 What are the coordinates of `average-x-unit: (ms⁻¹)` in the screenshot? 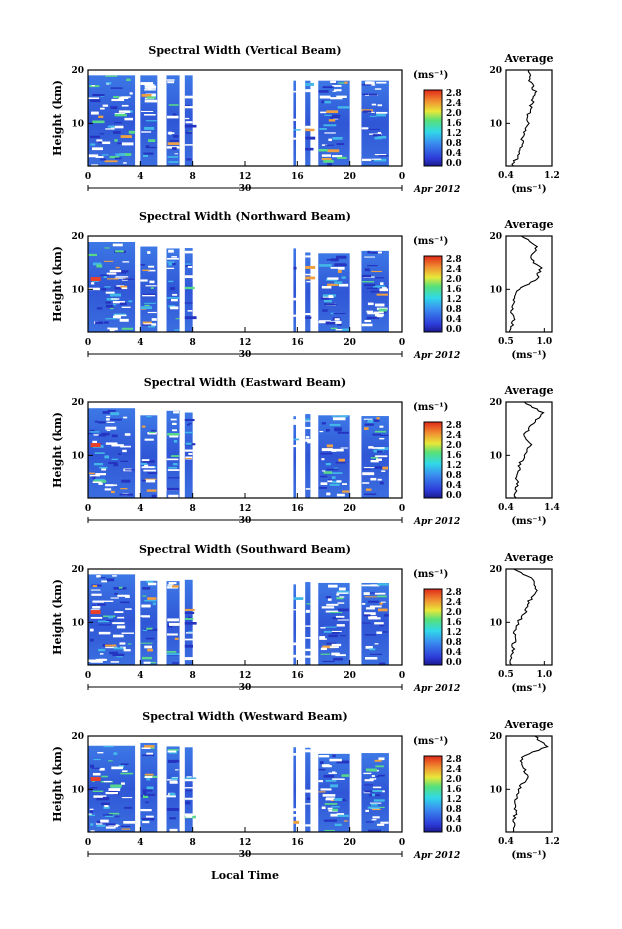 It's located at (528, 521).